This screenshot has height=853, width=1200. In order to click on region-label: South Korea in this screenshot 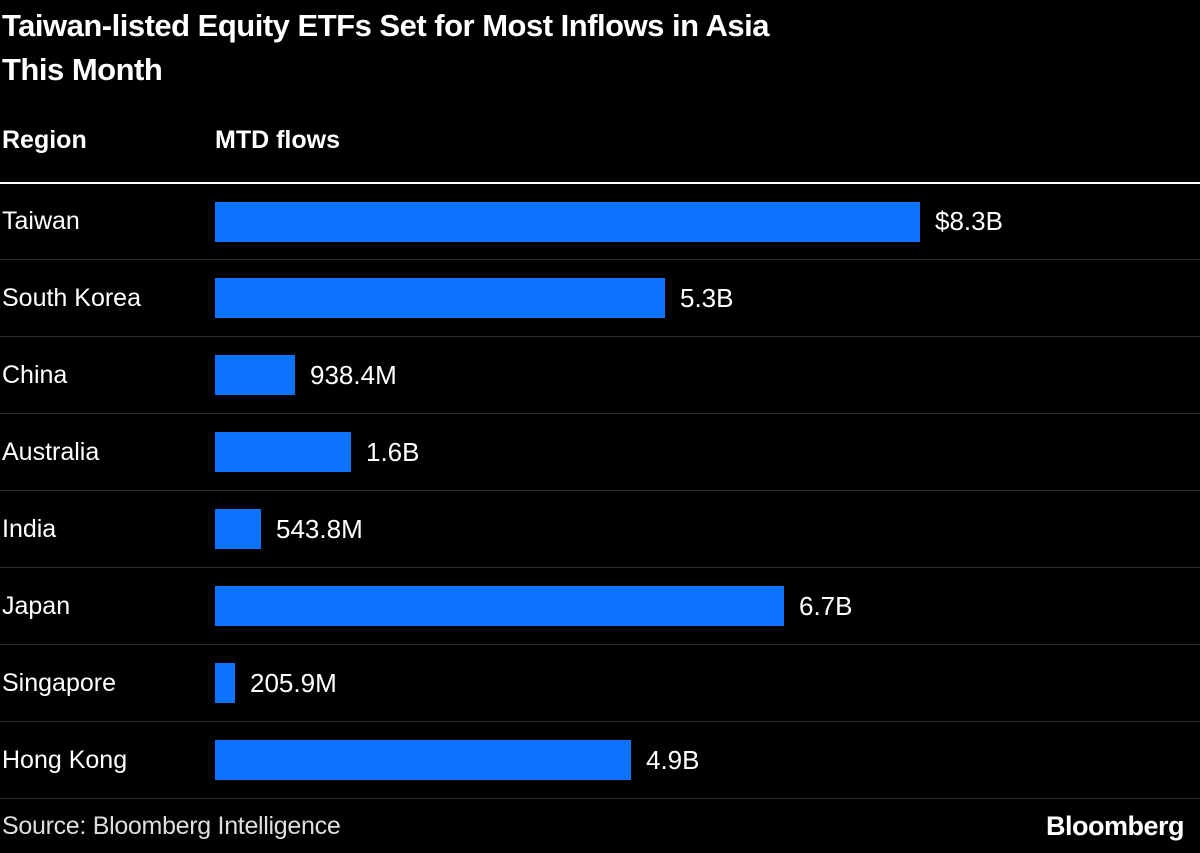, I will do `click(71, 297)`.